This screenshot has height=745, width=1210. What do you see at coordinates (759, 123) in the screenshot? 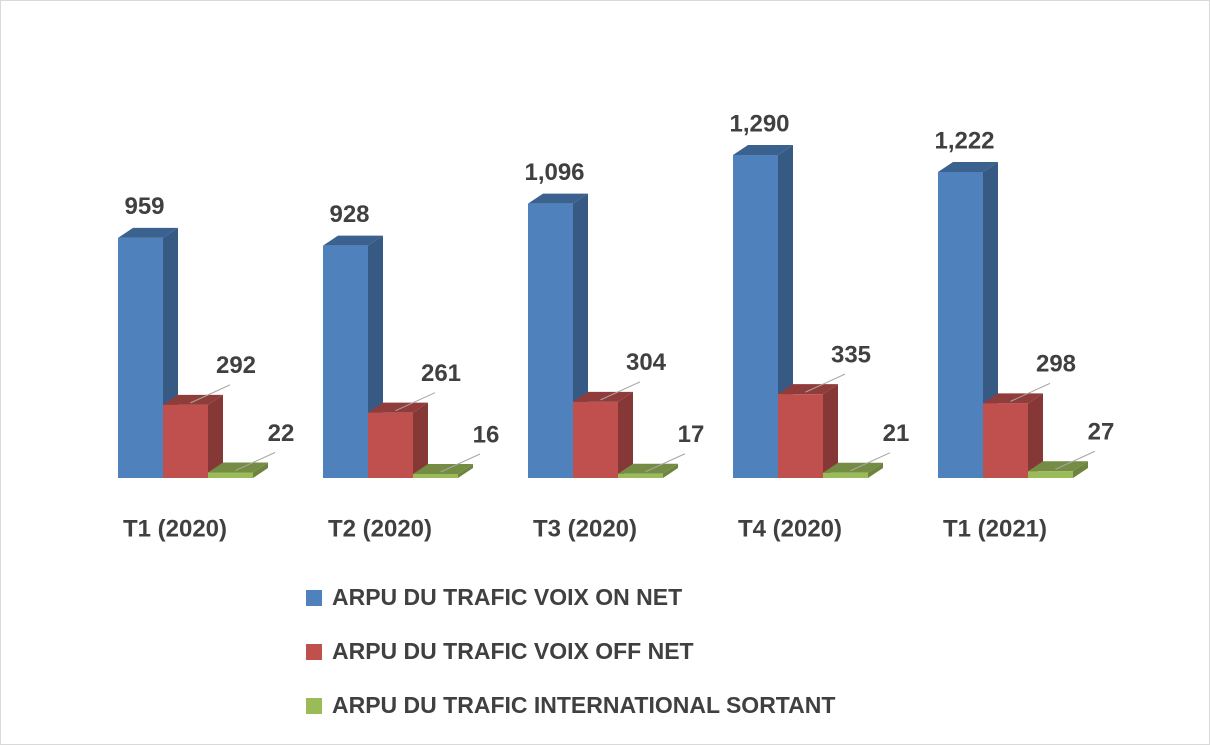
I see `data-label: 1,290` at bounding box center [759, 123].